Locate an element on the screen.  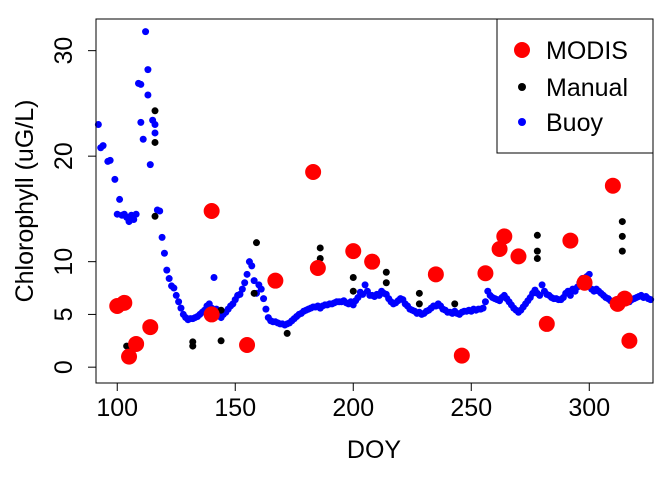
legend-label-manual: Manual is located at coordinates (587, 88).